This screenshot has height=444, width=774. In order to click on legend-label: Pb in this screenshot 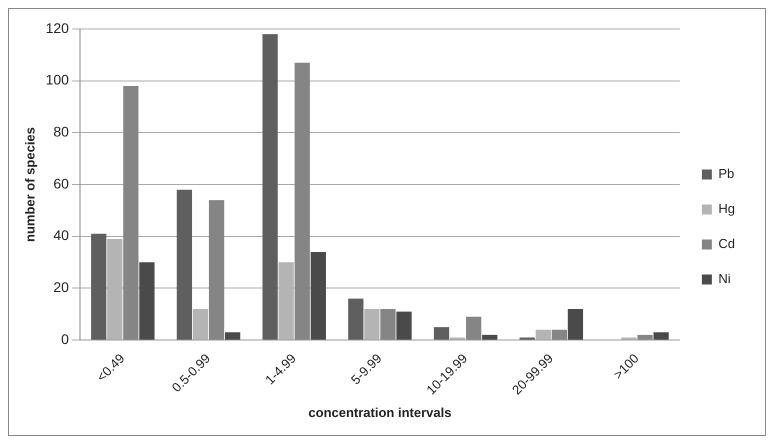, I will do `click(726, 174)`.